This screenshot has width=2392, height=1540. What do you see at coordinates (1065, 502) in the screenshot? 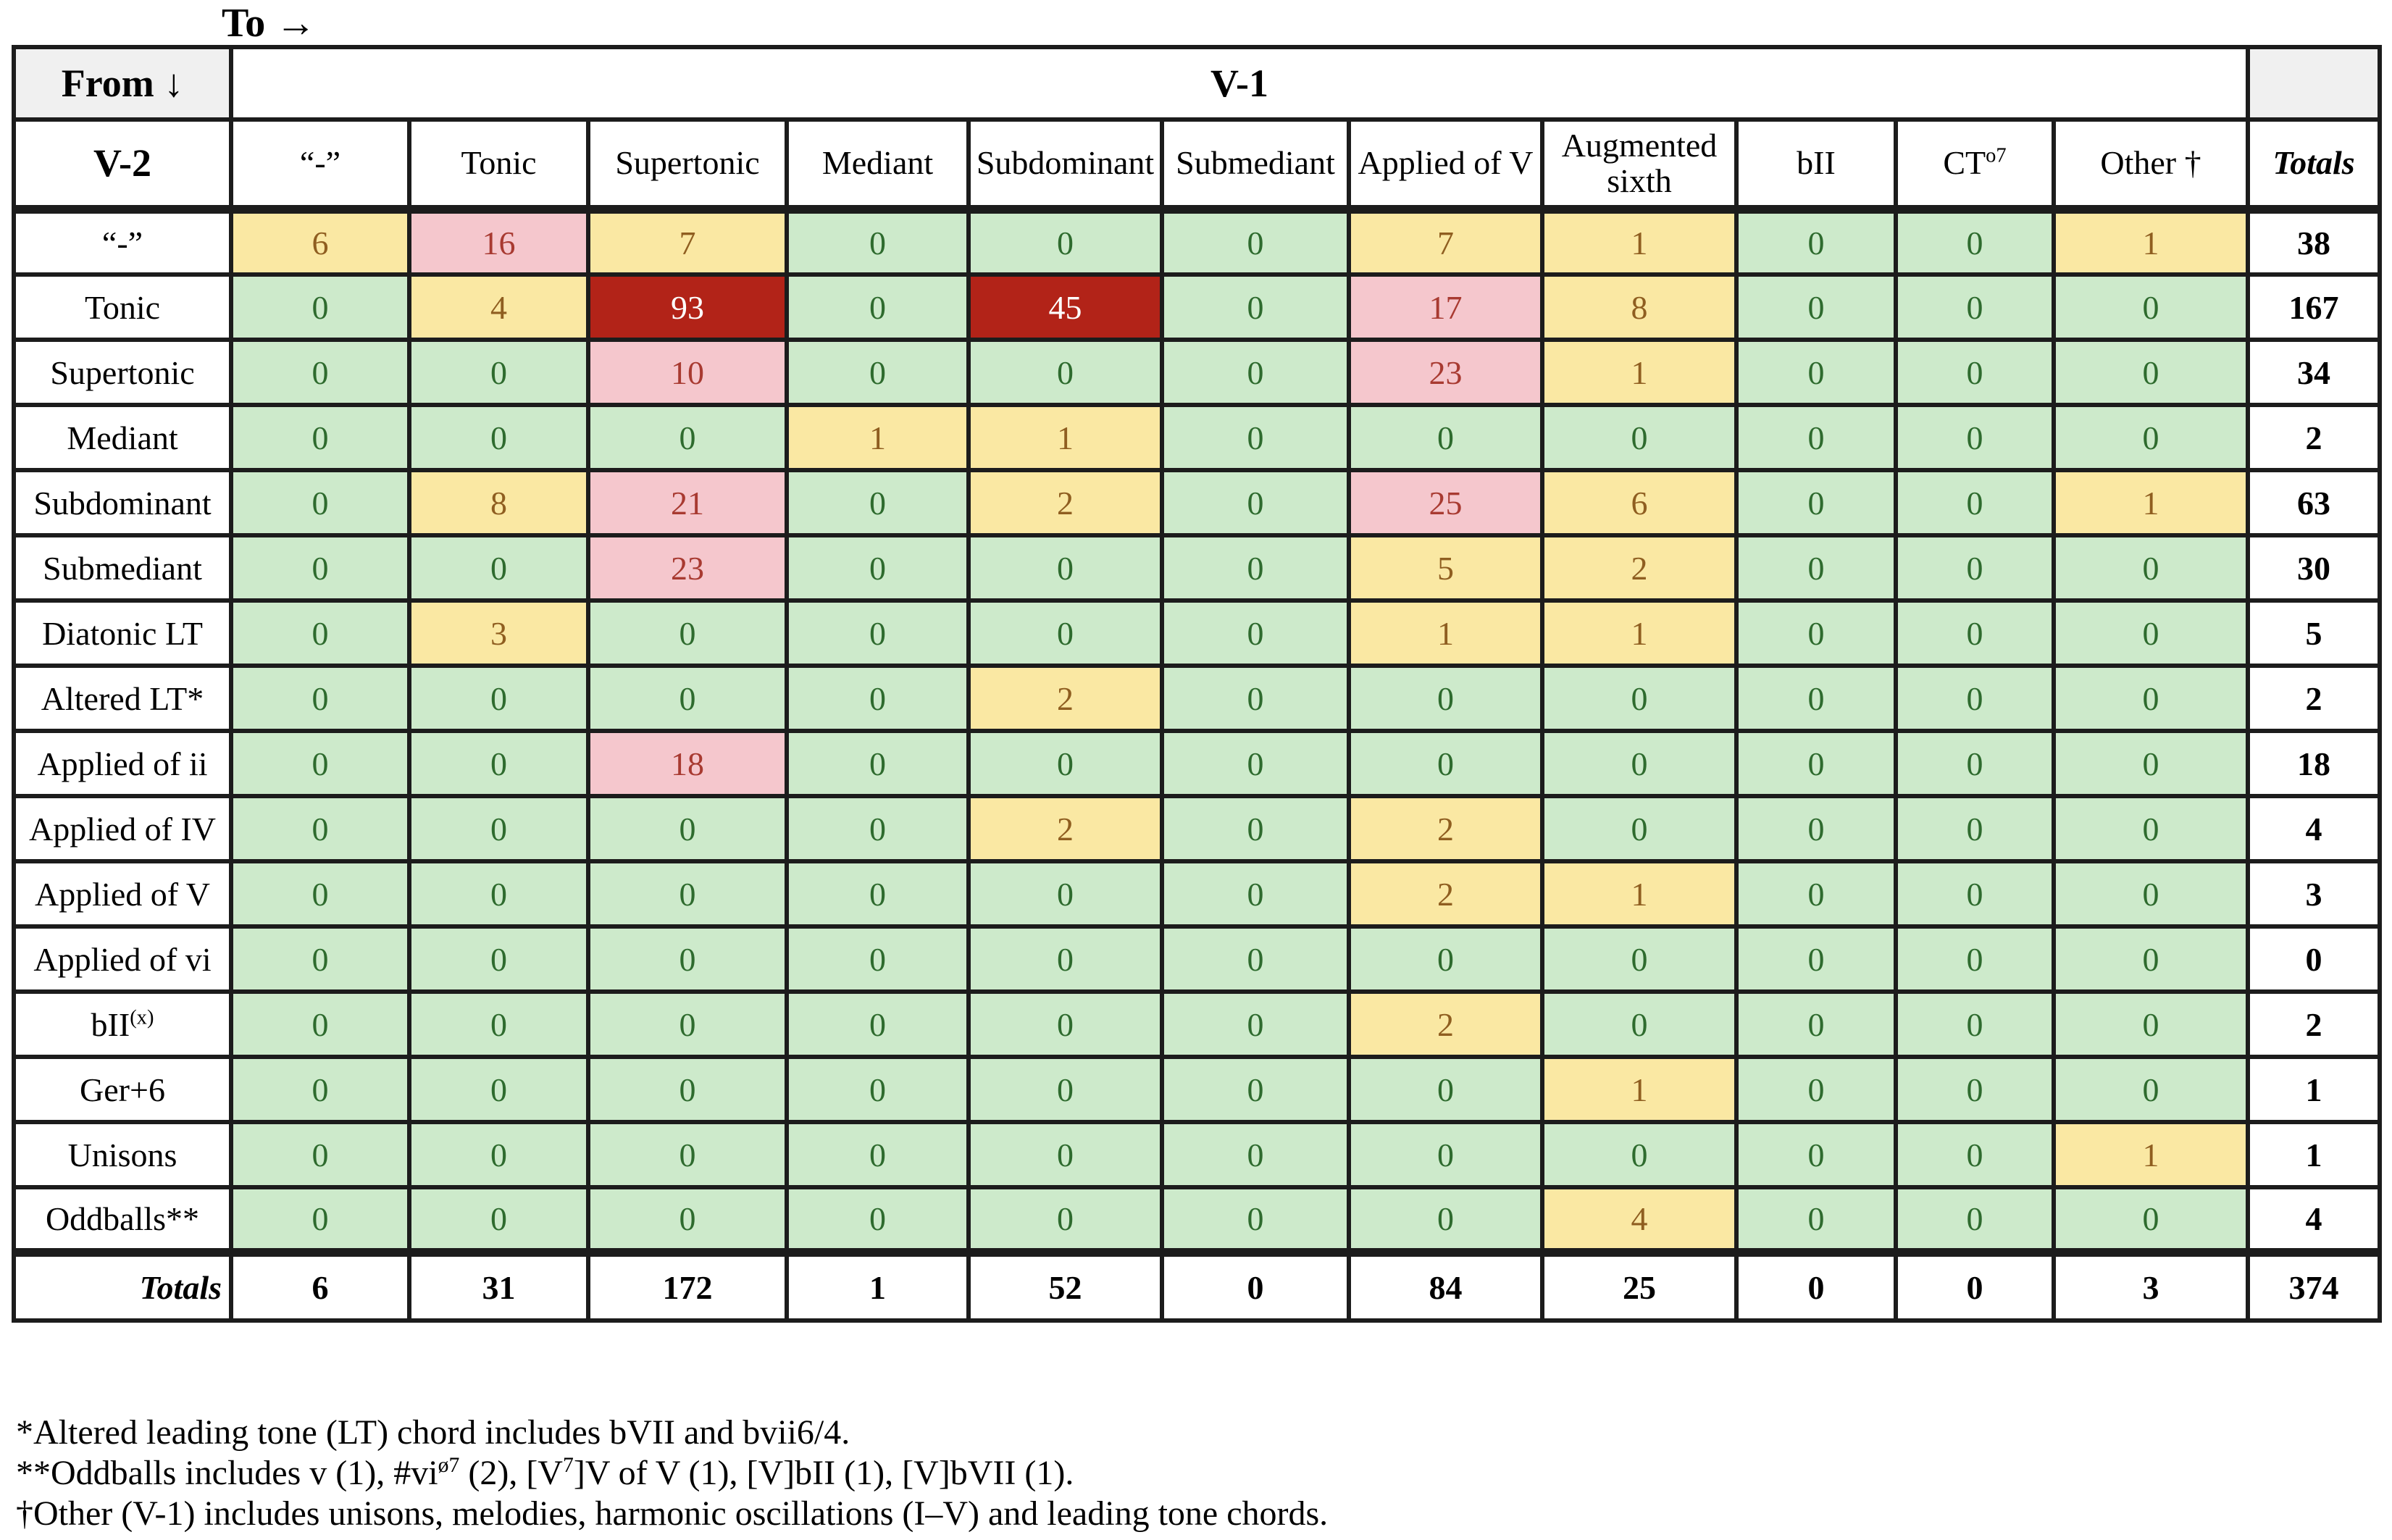
I see `matrix-cell-r4-c4: 2` at bounding box center [1065, 502].